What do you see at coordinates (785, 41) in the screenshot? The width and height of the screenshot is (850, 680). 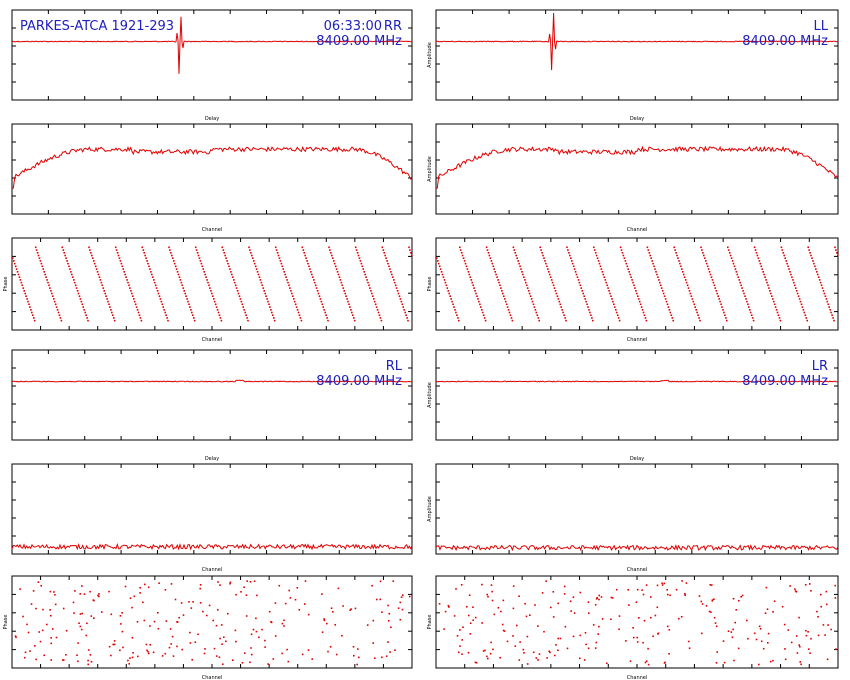 I see `frequency-label: 8409.00 MHz` at bounding box center [785, 41].